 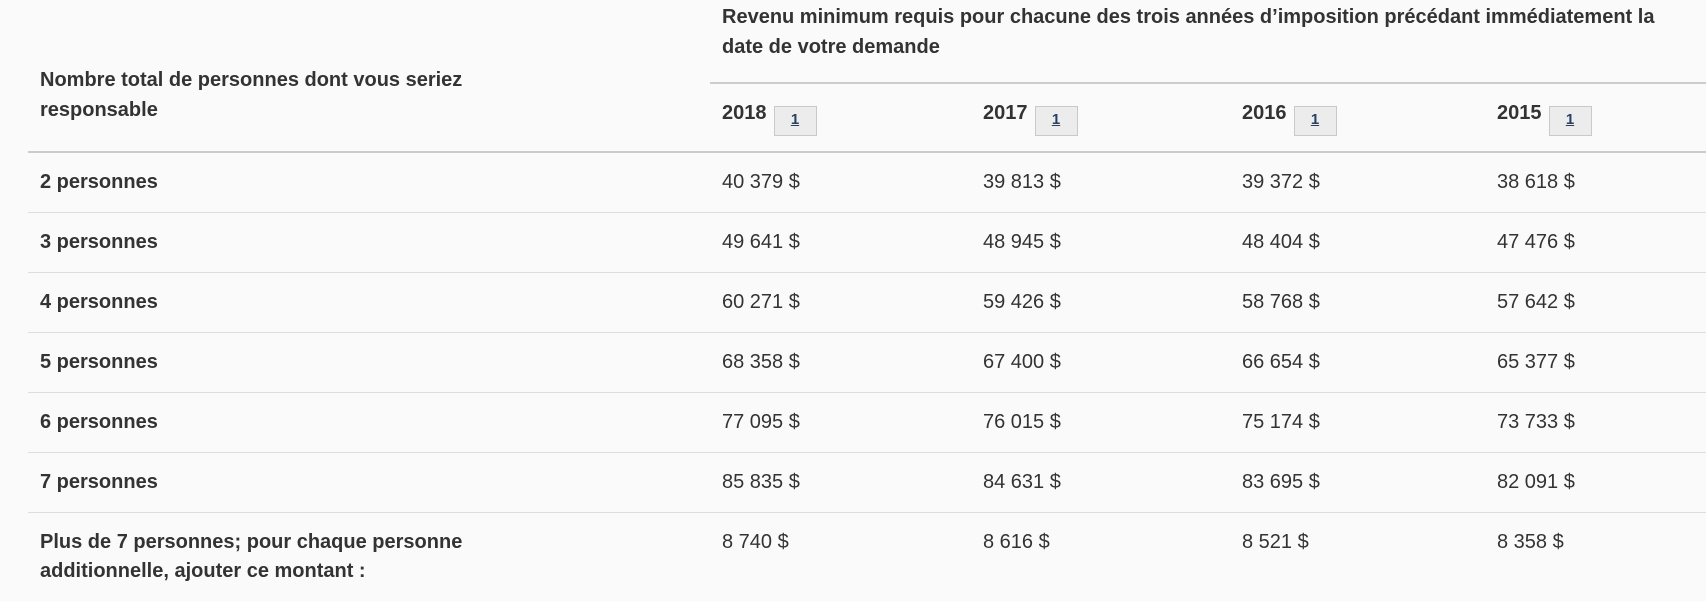 What do you see at coordinates (1357, 182) in the screenshot?
I see `income-value: 39 372 $` at bounding box center [1357, 182].